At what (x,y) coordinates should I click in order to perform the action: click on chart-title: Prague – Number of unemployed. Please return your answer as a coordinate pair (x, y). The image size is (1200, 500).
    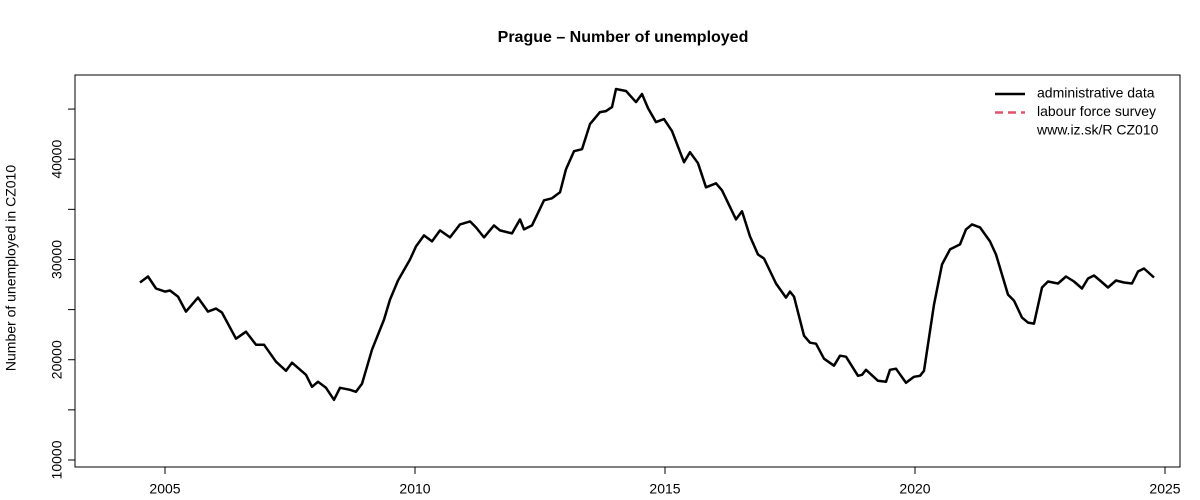
    Looking at the image, I should click on (623, 37).